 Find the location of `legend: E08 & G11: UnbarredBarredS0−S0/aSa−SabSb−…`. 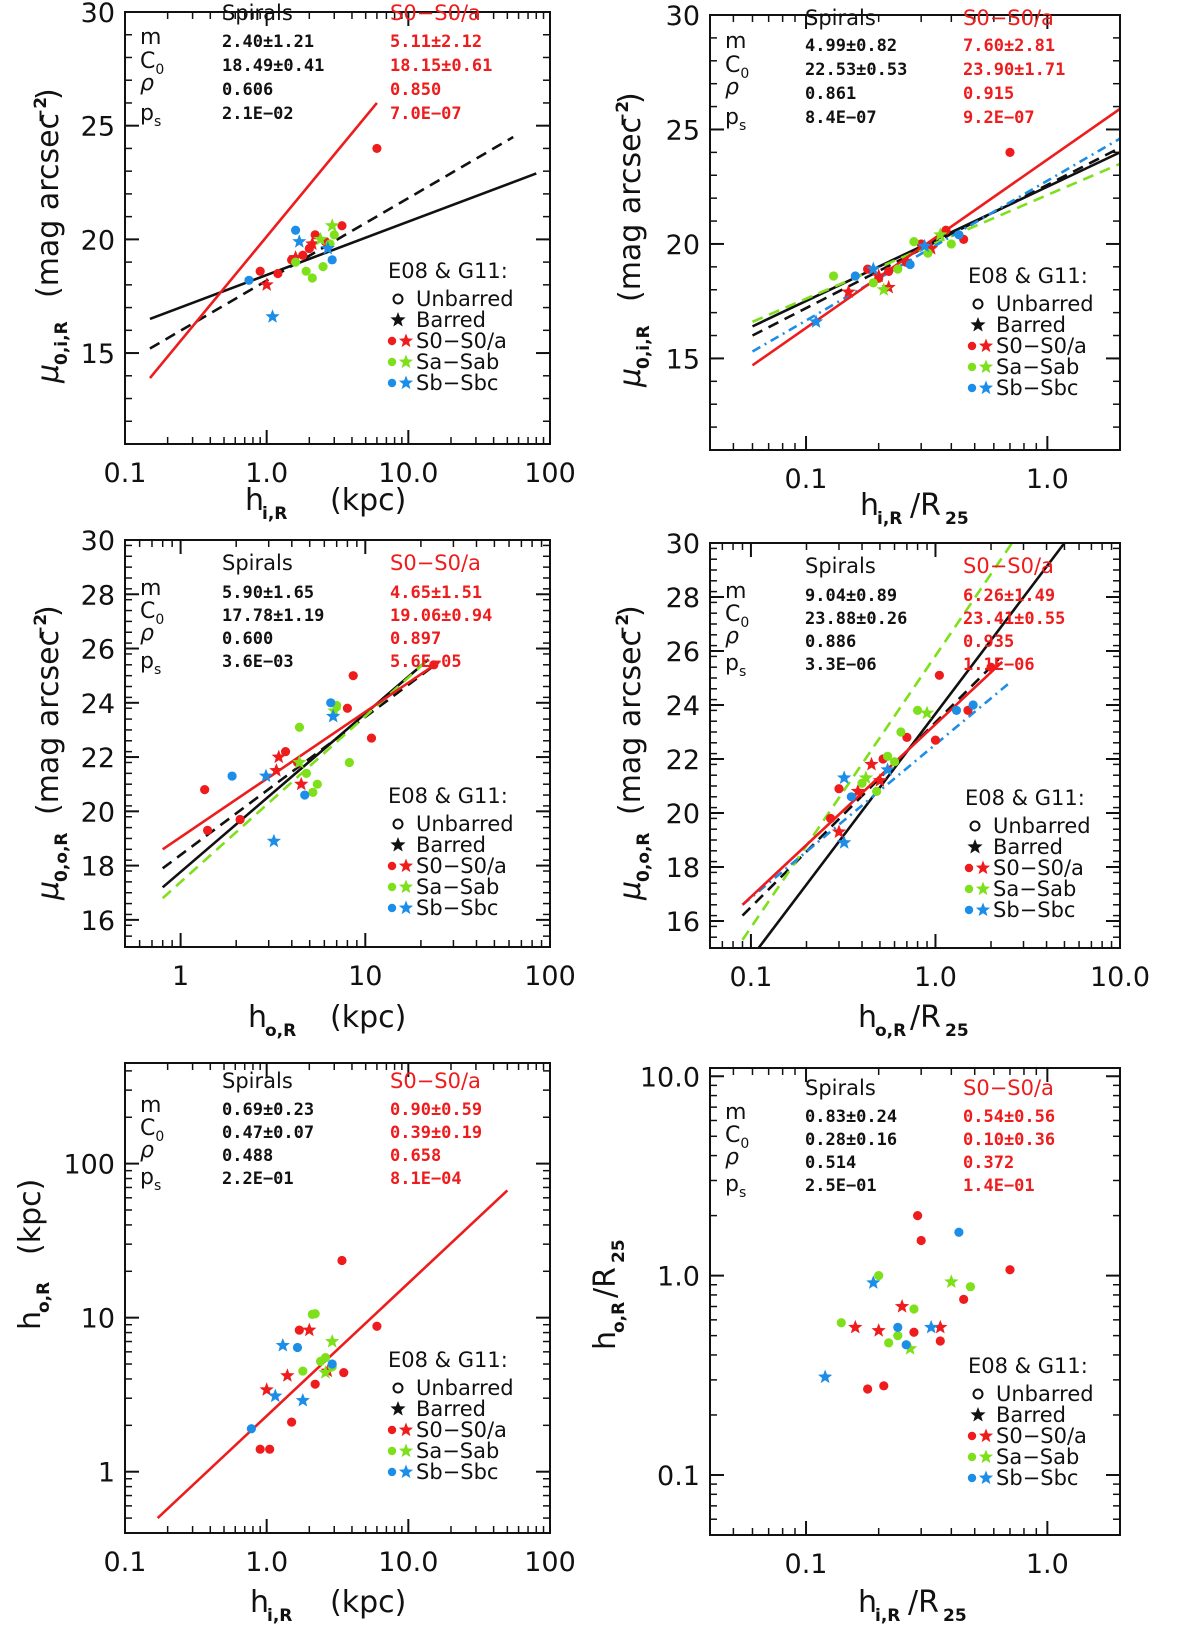

legend: E08 & G11: UnbarredBarredS0−S0/aSa−SabSb−… is located at coordinates (1030, 1422).